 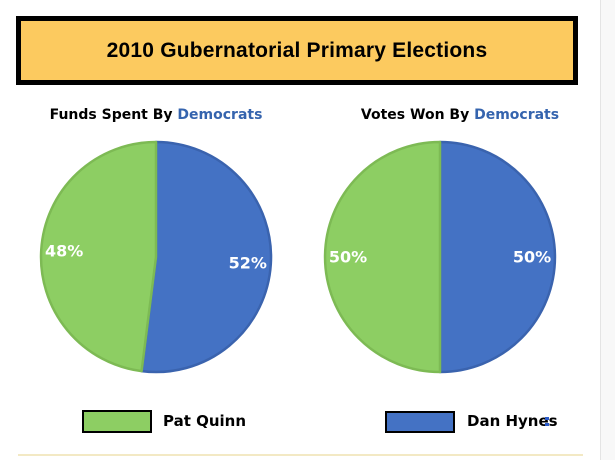 What do you see at coordinates (420, 422) in the screenshot?
I see `legend-swatch-dan-hynes` at bounding box center [420, 422].